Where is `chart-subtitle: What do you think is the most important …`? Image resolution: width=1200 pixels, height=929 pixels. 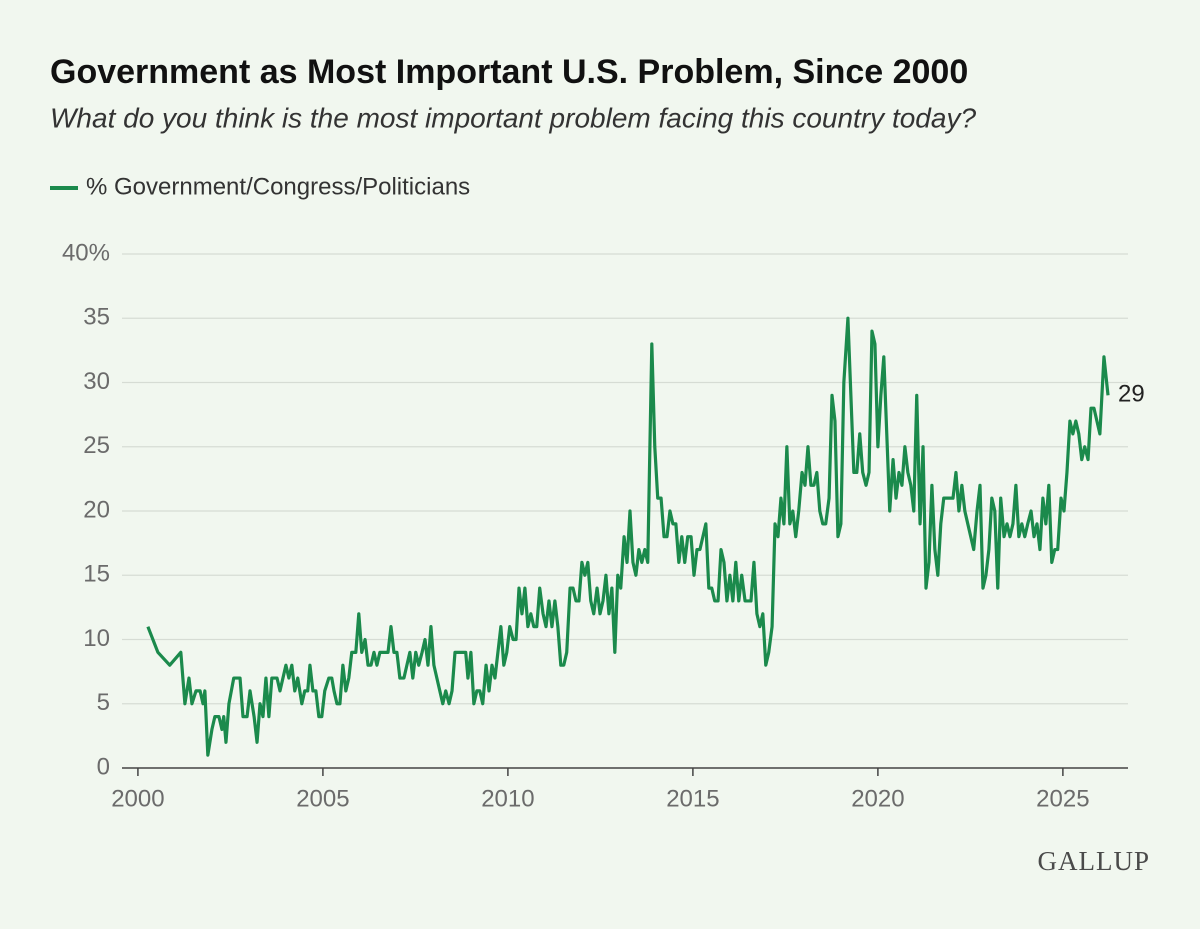 chart-subtitle: What do you think is the most important … is located at coordinates (513, 117).